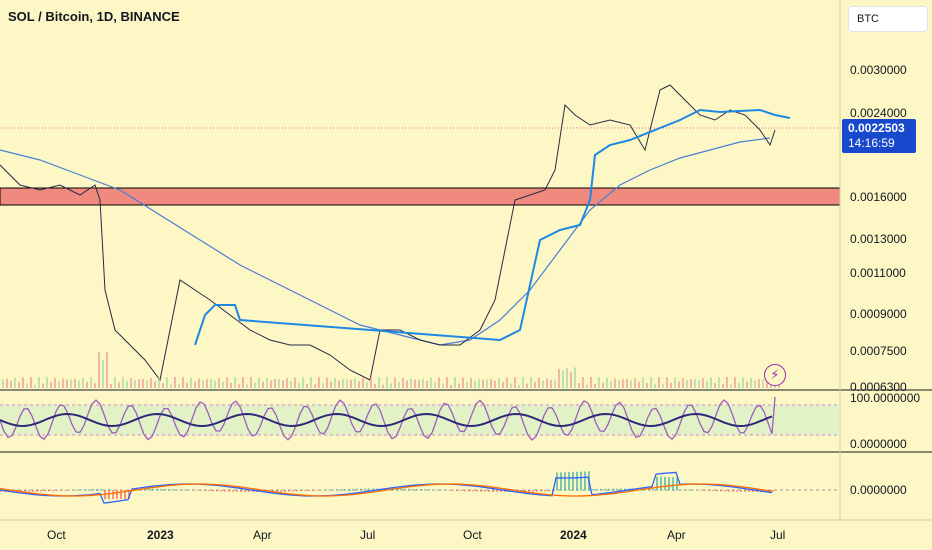  I want to click on macd-histogram, so click(387, 485).